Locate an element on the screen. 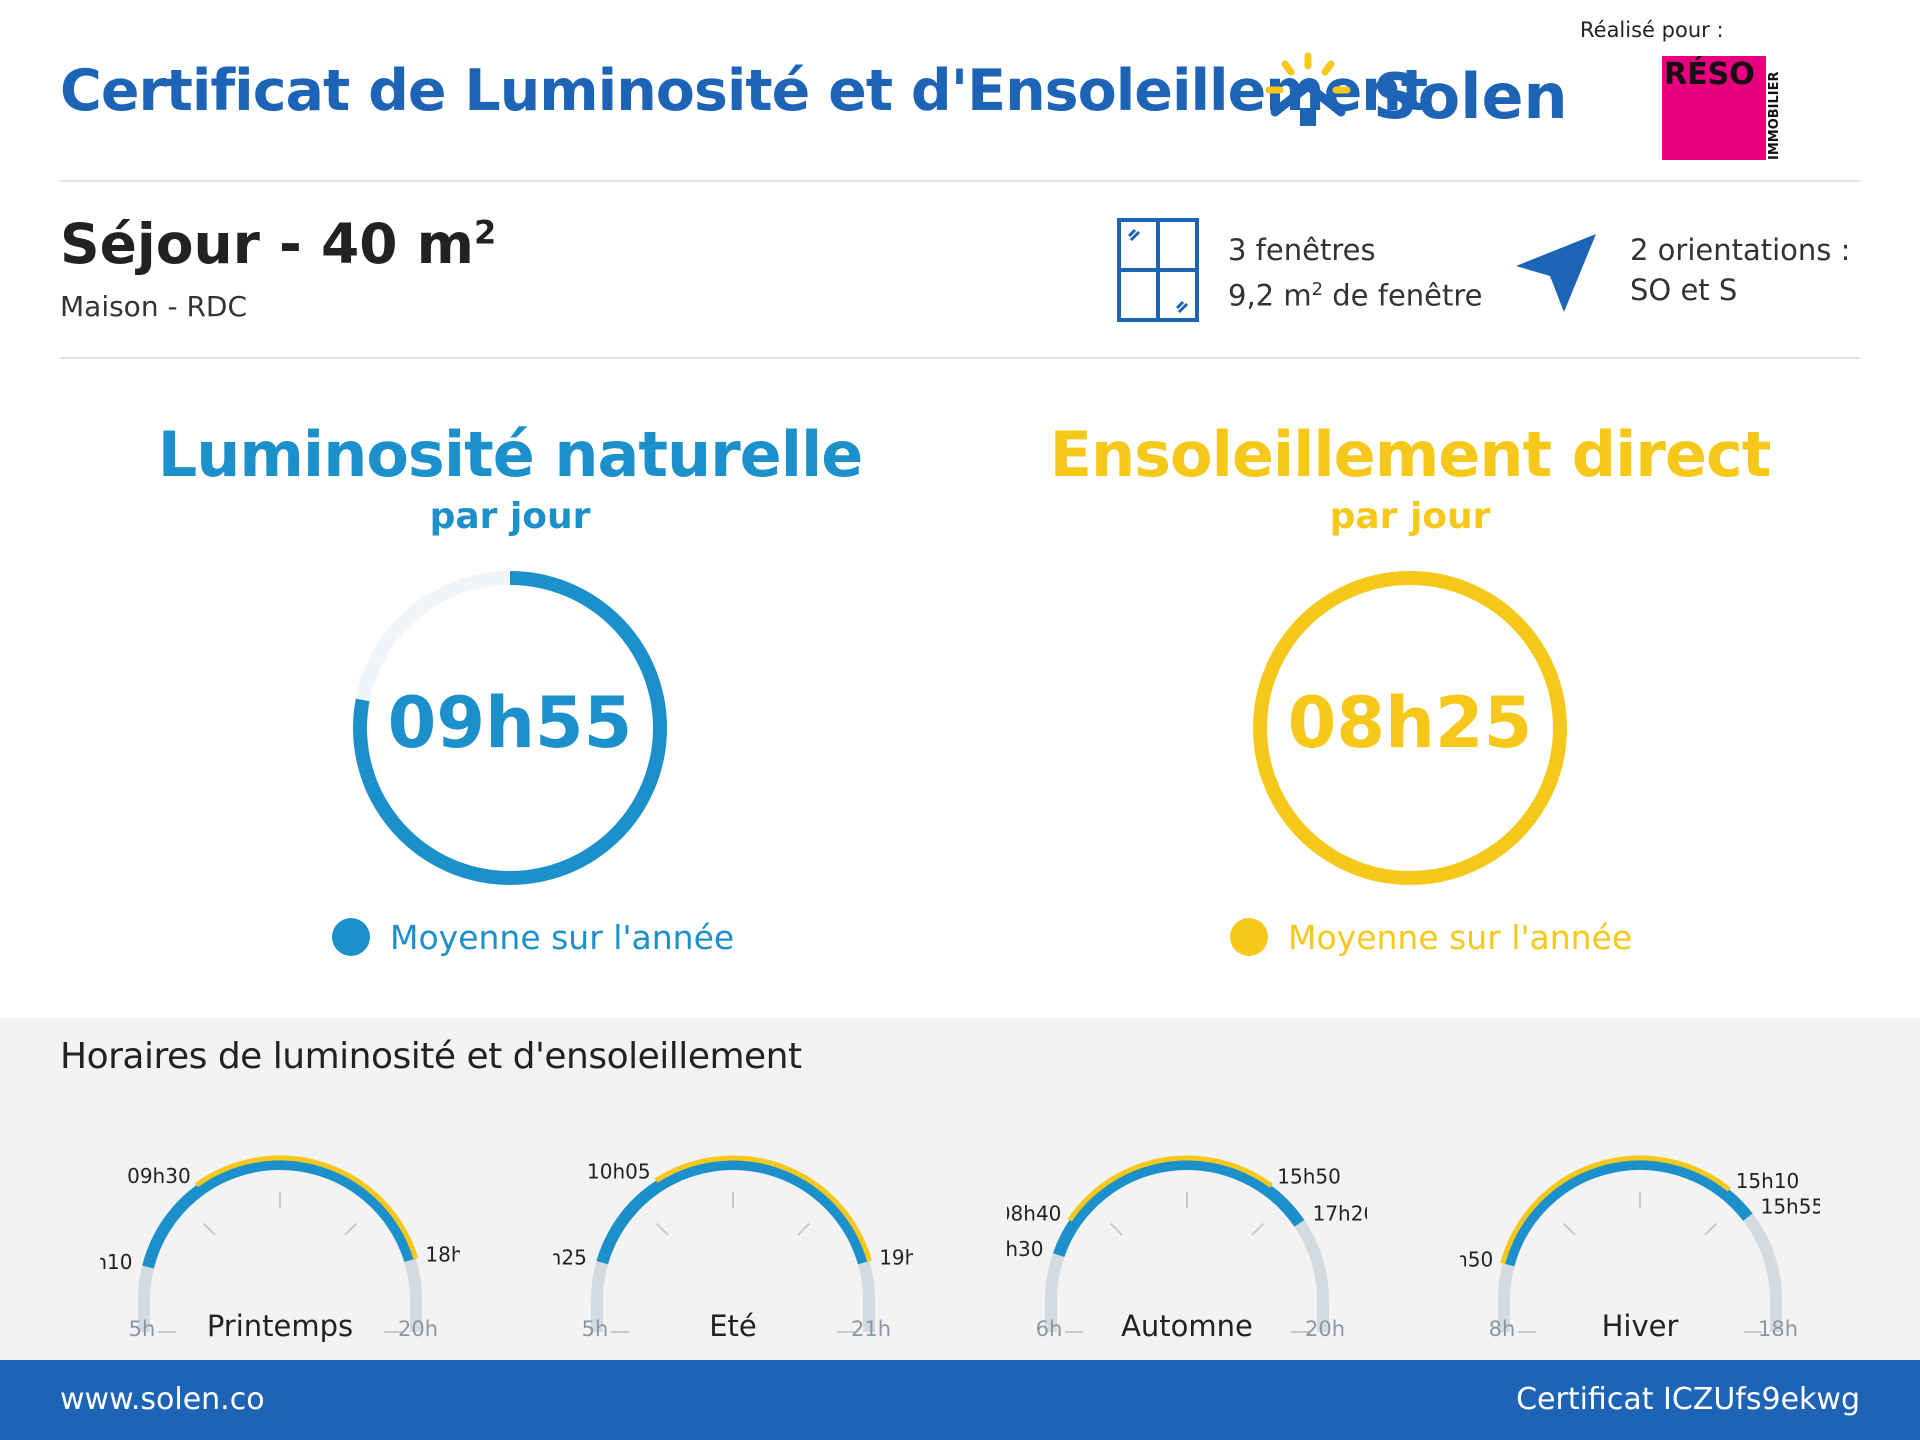 The width and height of the screenshot is (1920, 1440). room-title: Séjour - 40 m2 is located at coordinates (278, 244).